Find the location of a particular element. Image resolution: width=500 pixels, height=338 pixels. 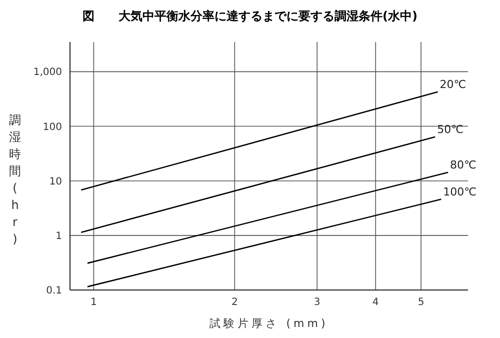

series-label: 50℃ is located at coordinates (450, 129).